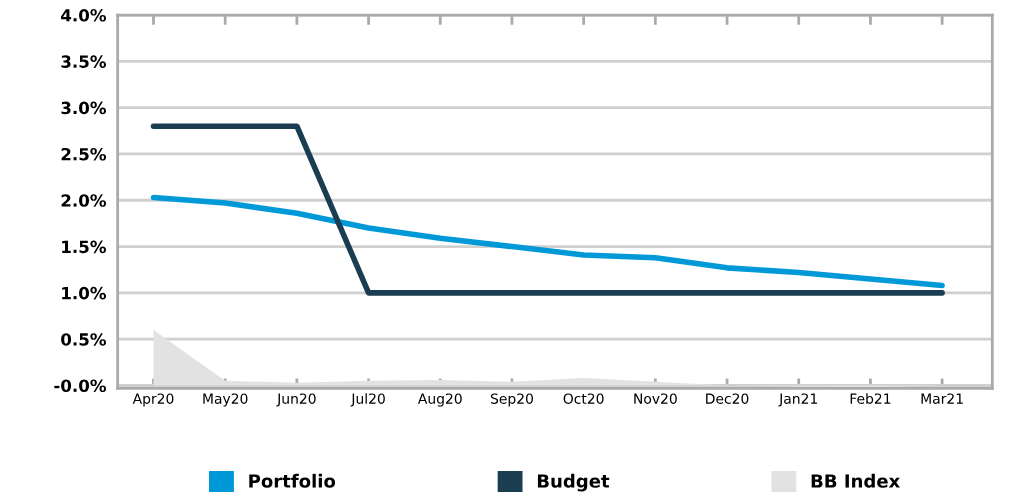 The width and height of the screenshot is (1023, 501). What do you see at coordinates (84, 247) in the screenshot?
I see `y-tick-label: 1.5%` at bounding box center [84, 247].